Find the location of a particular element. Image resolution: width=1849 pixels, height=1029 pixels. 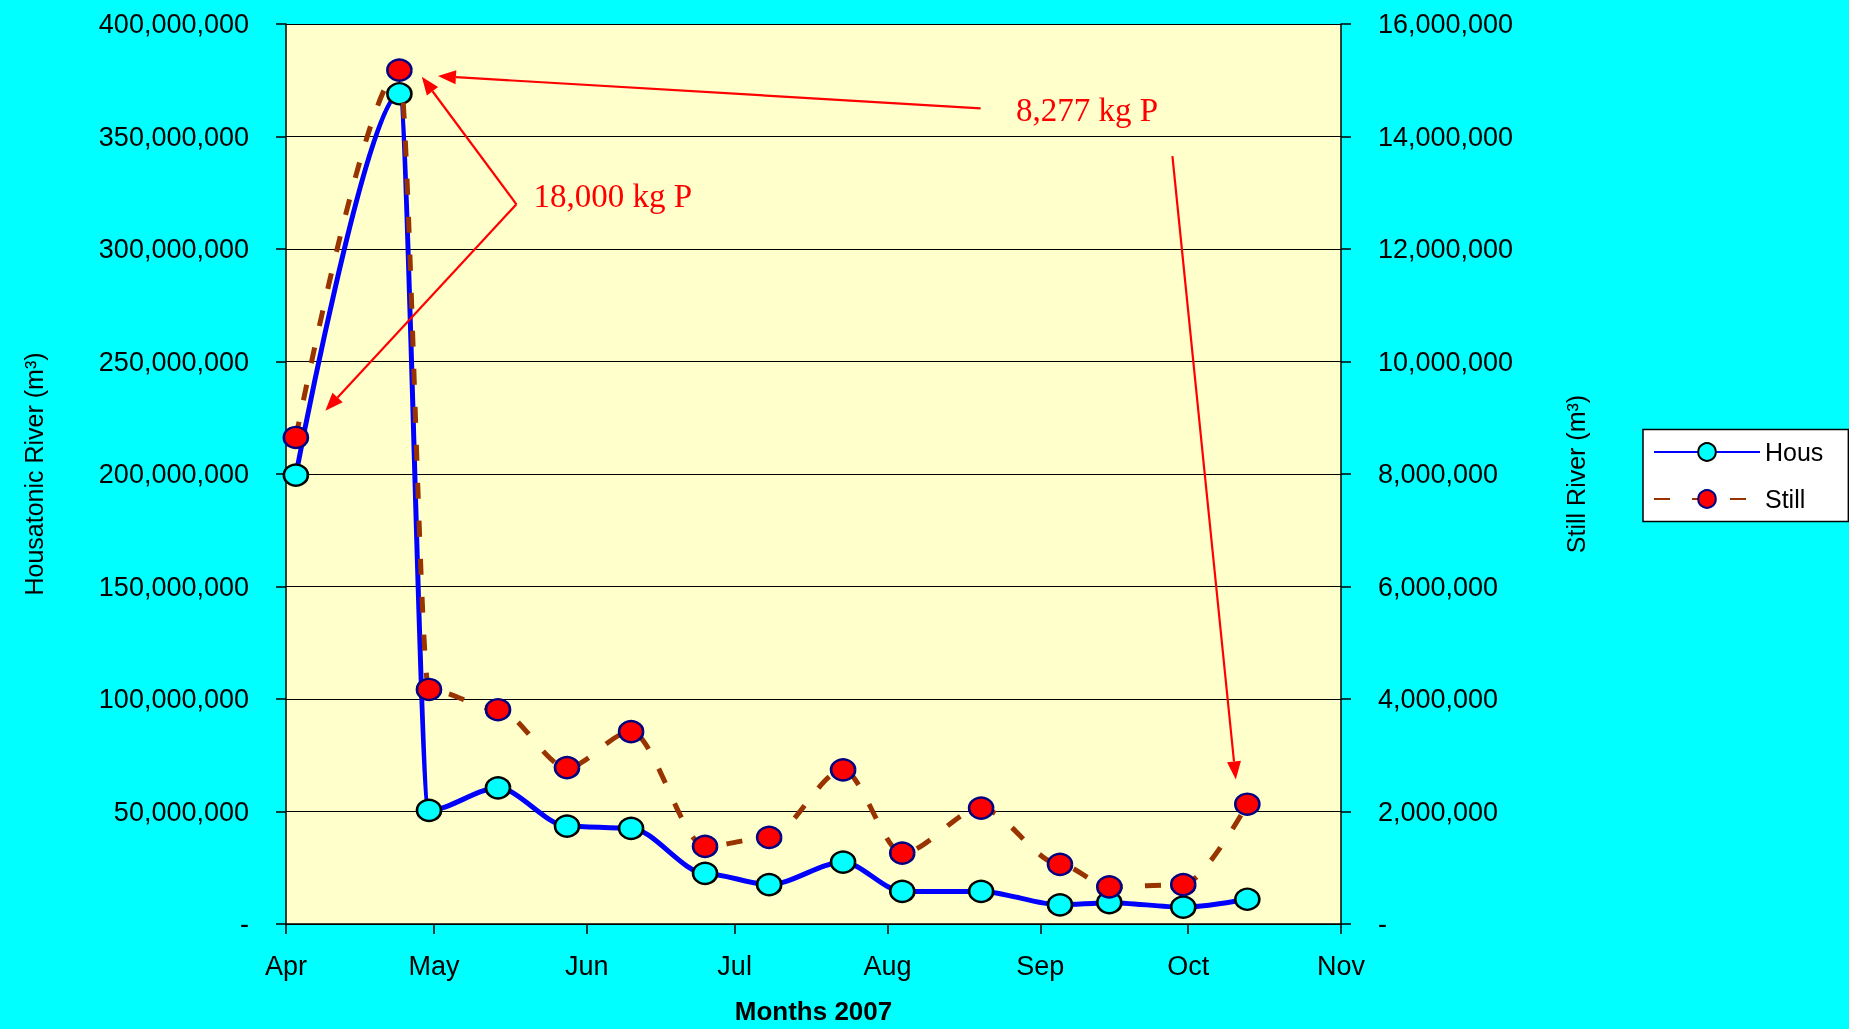

y2-tick-label: 8,000,000 is located at coordinates (1438, 474).